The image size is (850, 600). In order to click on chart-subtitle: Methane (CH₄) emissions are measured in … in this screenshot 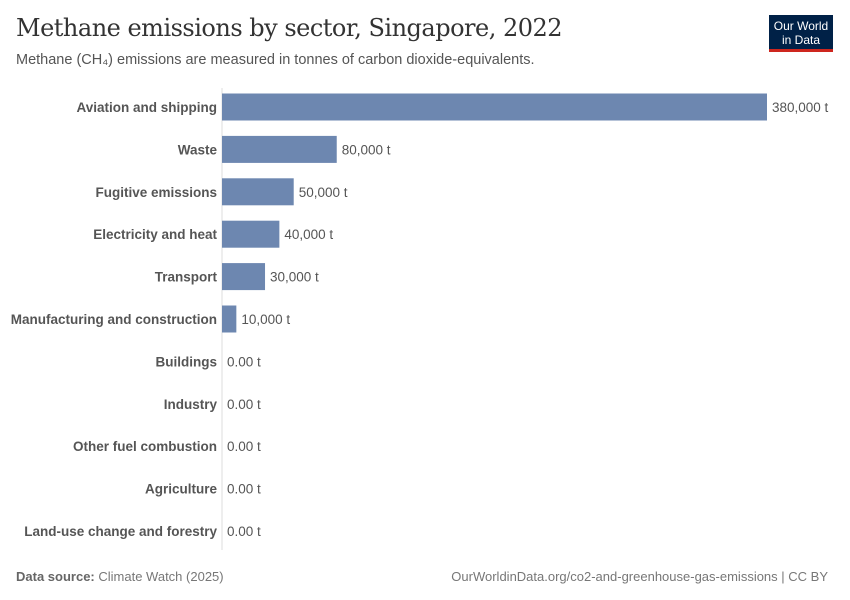, I will do `click(275, 60)`.